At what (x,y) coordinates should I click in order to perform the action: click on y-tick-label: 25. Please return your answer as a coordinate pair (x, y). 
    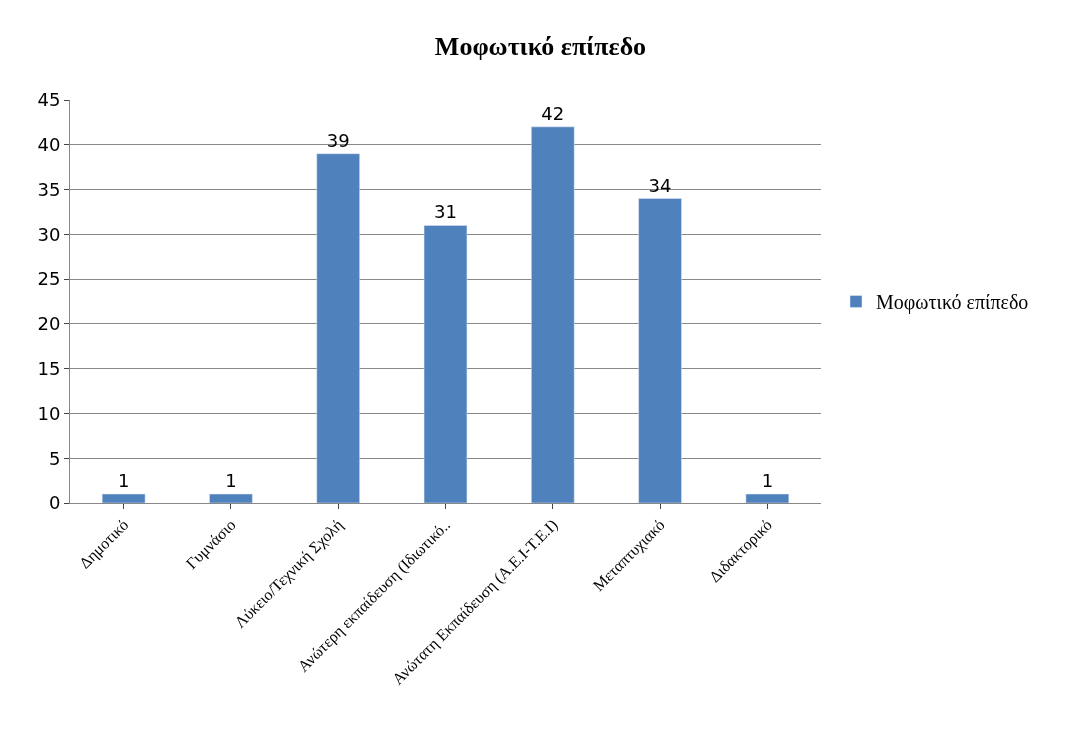
    Looking at the image, I should click on (49, 279).